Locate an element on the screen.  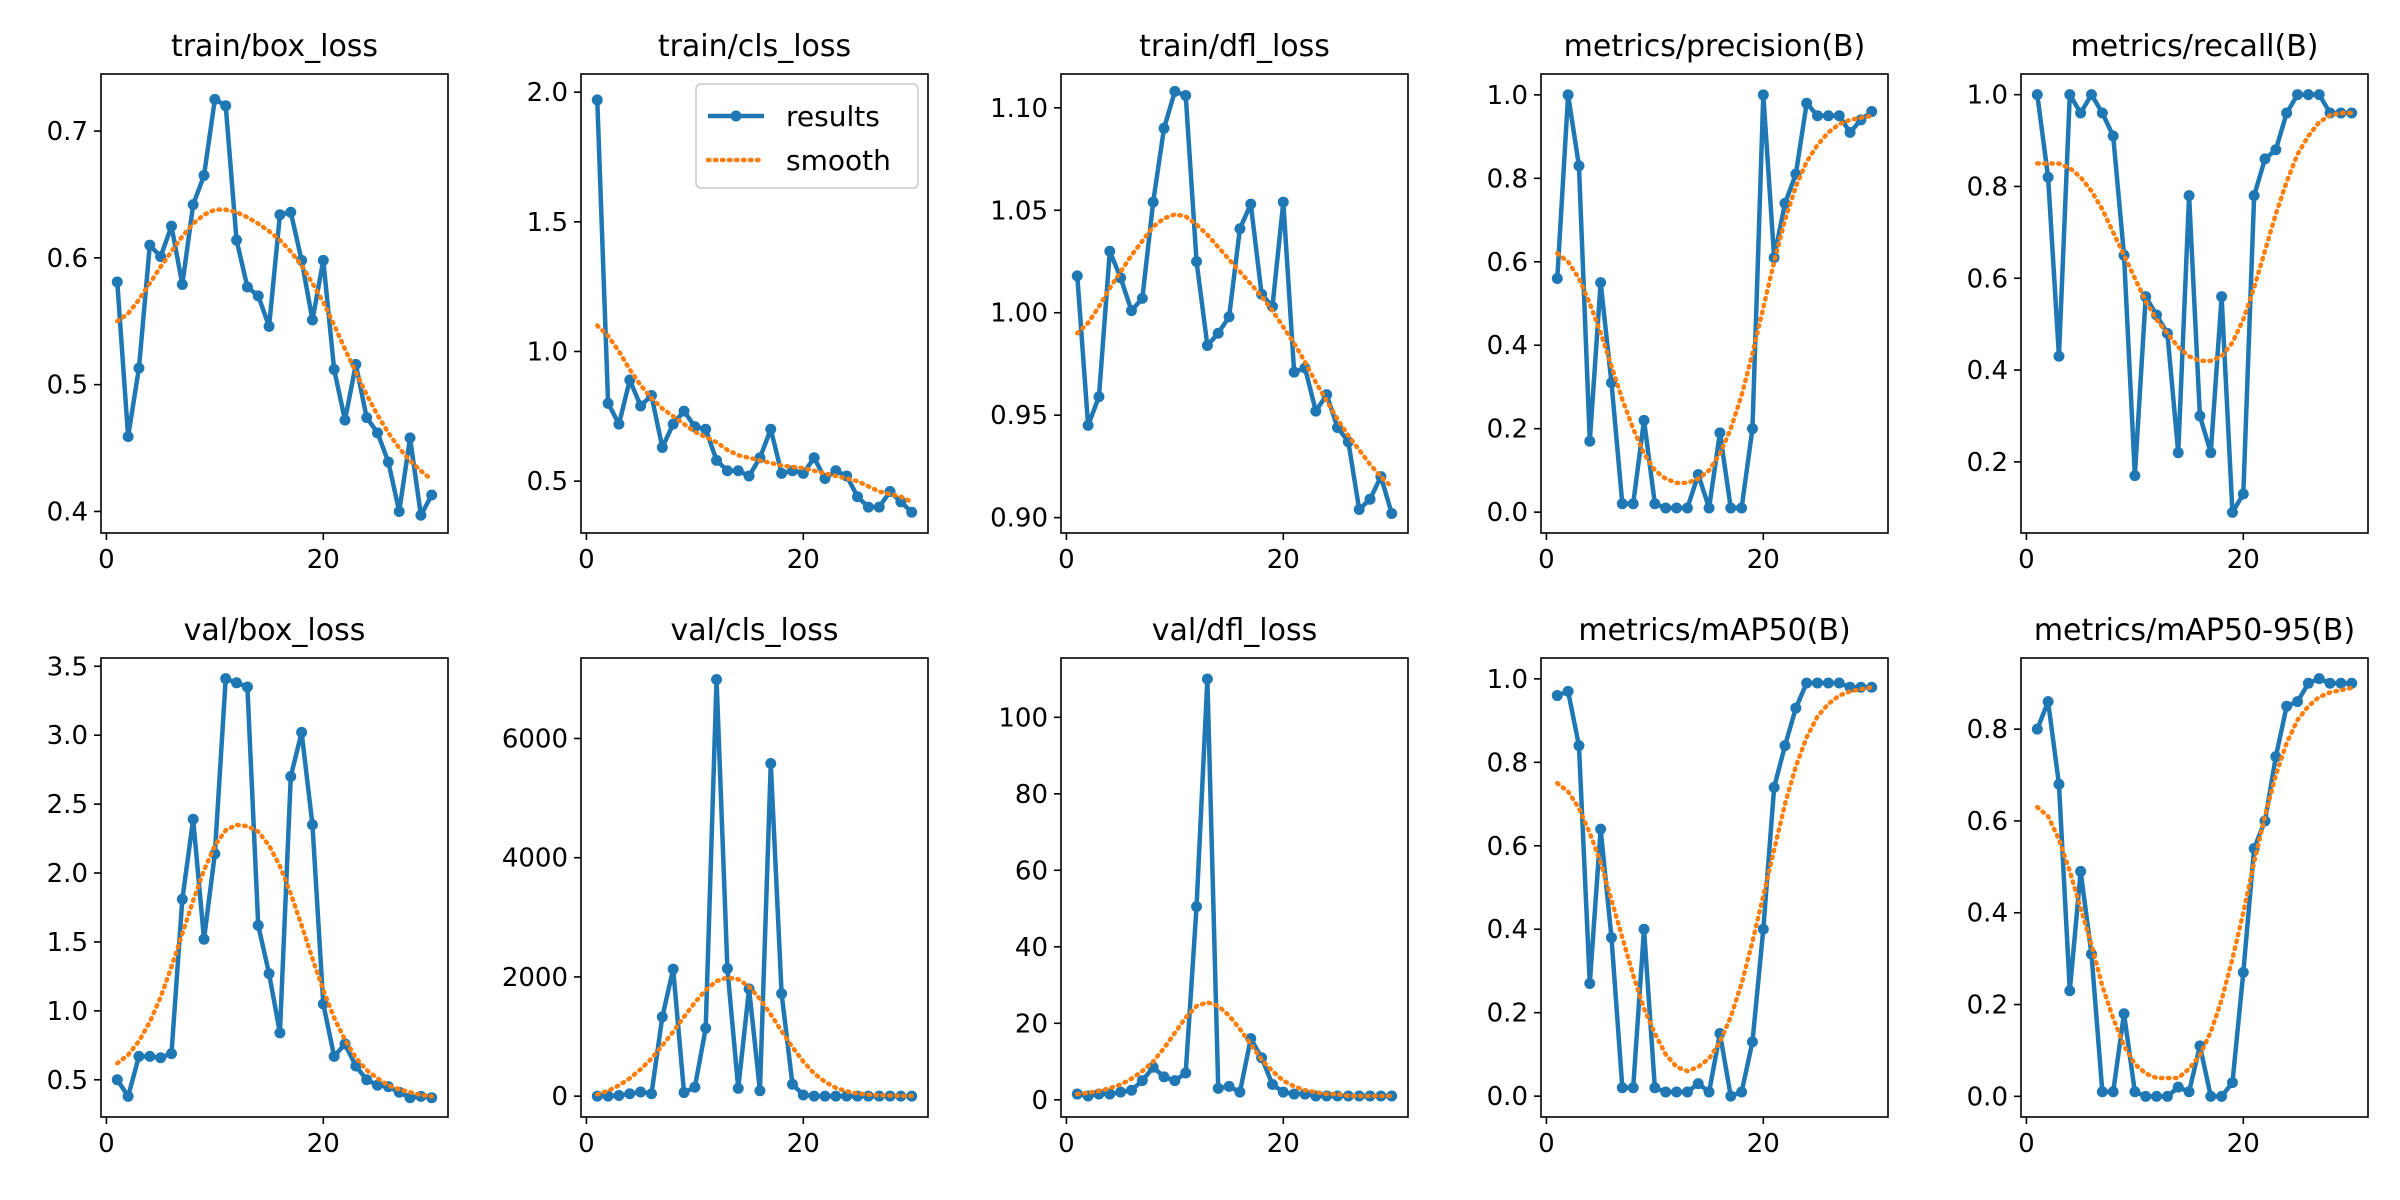
y-tick-label: 2000 is located at coordinates (535, 978).